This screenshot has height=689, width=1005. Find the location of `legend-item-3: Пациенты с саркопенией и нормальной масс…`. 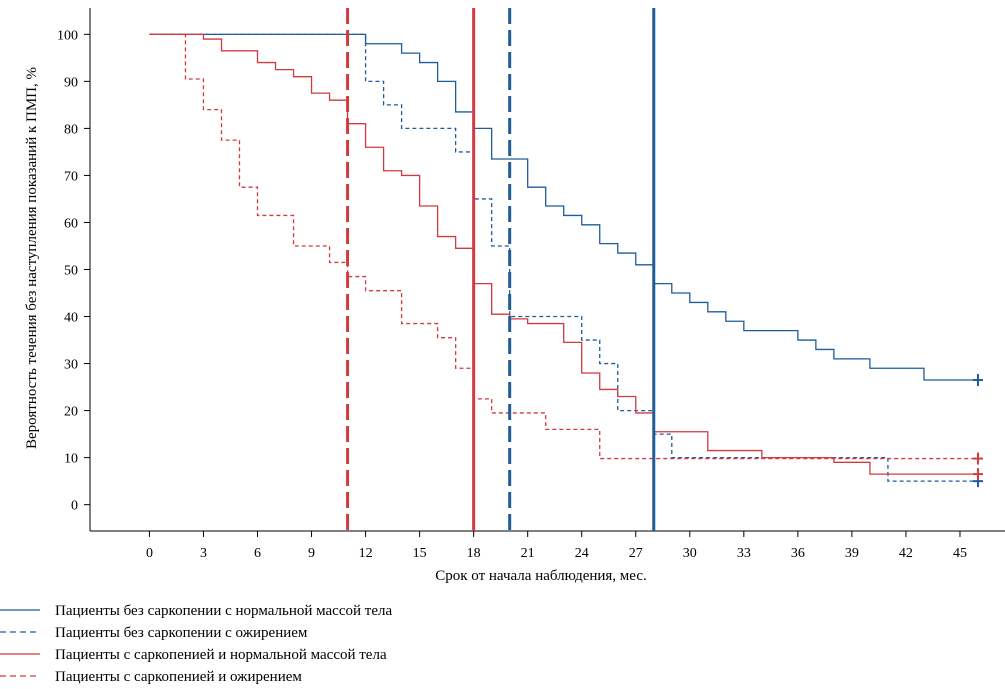

legend-item-3: Пациенты с саркопенией и нормальной масс… is located at coordinates (193, 655).